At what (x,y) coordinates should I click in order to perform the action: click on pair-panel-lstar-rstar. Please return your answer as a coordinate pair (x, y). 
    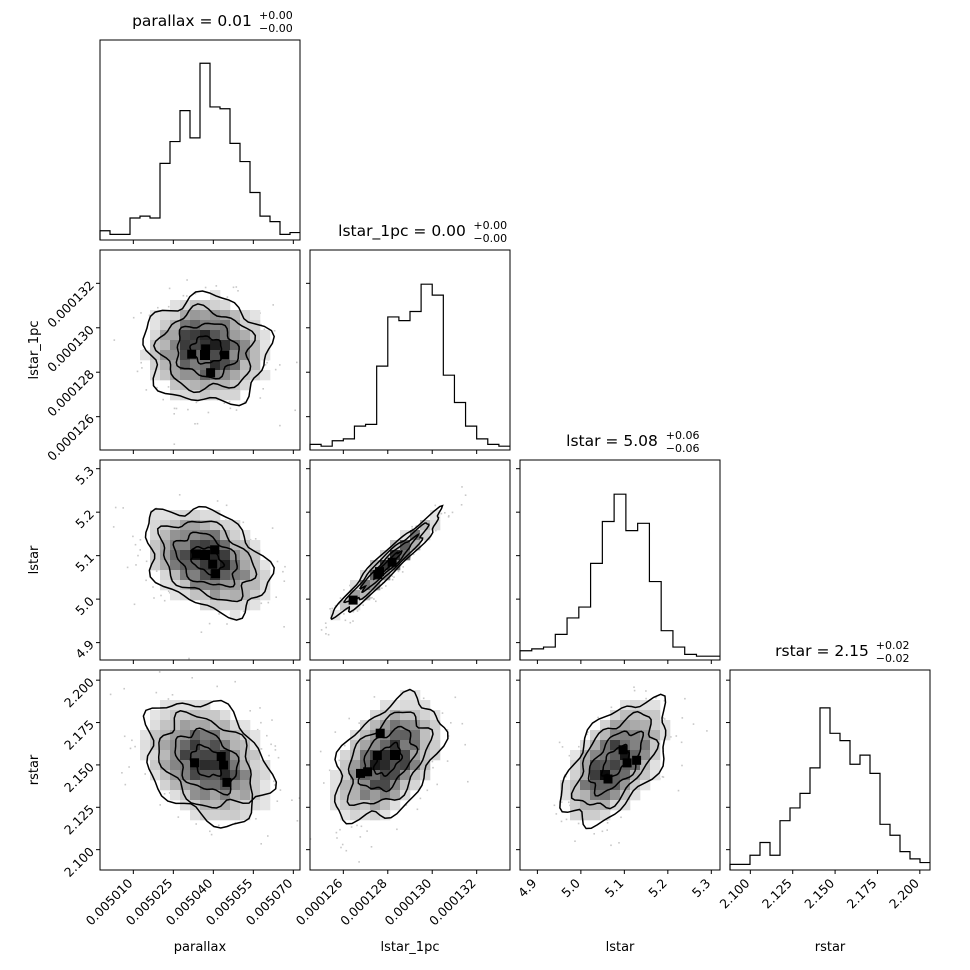
    Looking at the image, I should click on (620, 770).